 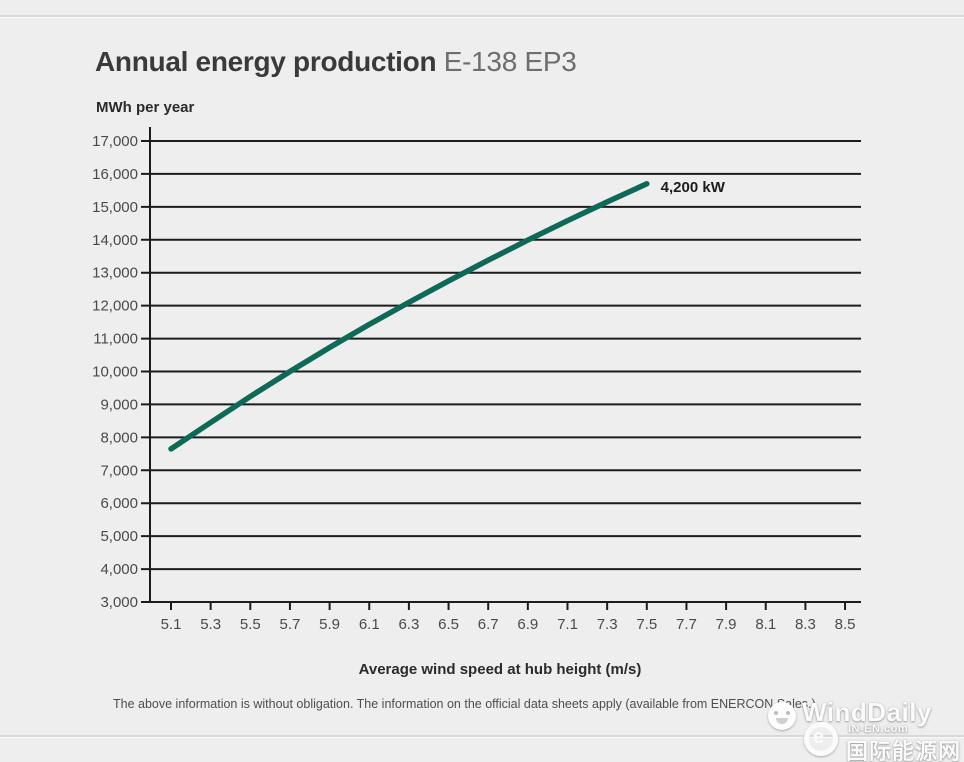 What do you see at coordinates (500, 669) in the screenshot?
I see `x-axis-title: Average wind speed at hub height (m/s)` at bounding box center [500, 669].